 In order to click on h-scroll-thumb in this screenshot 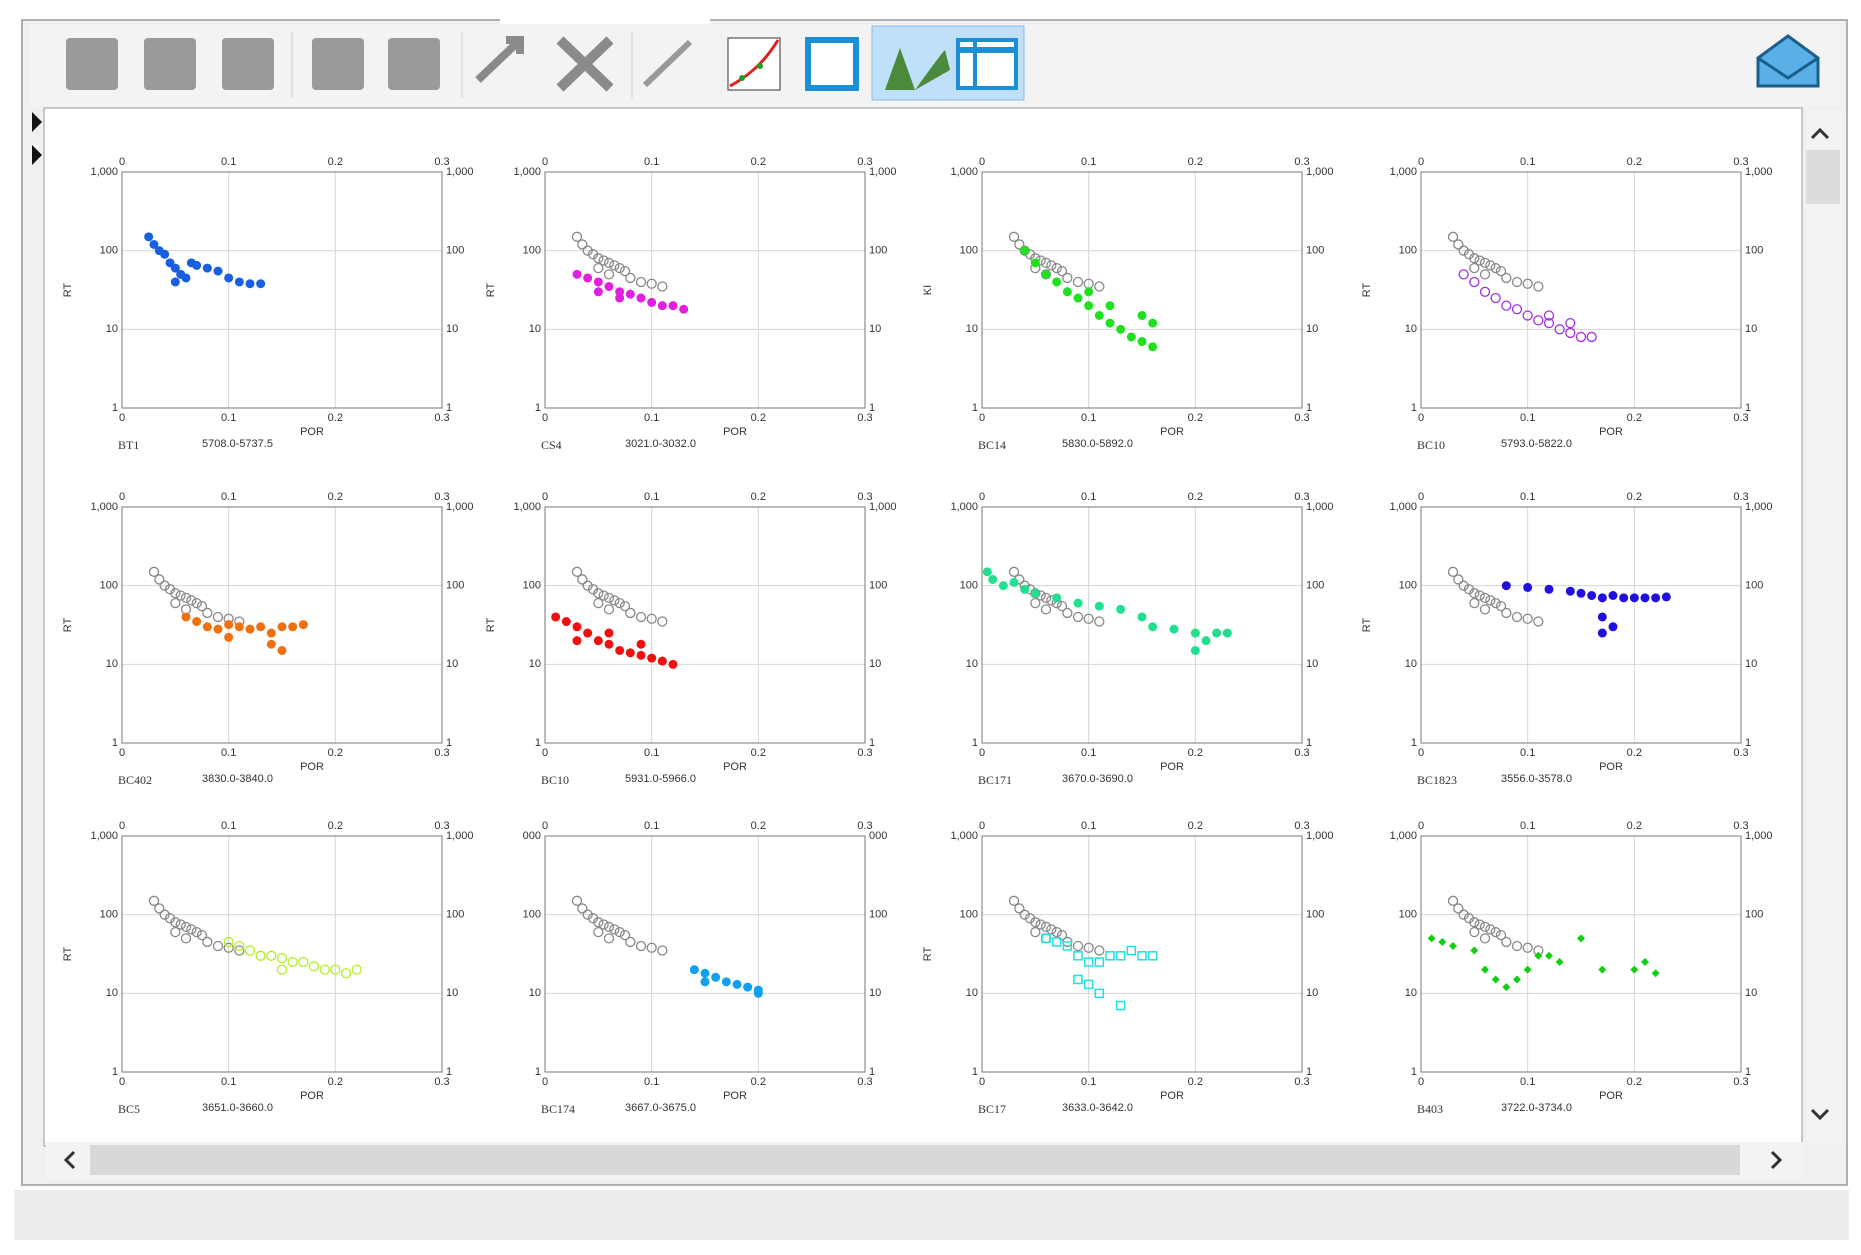, I will do `click(915, 1160)`.